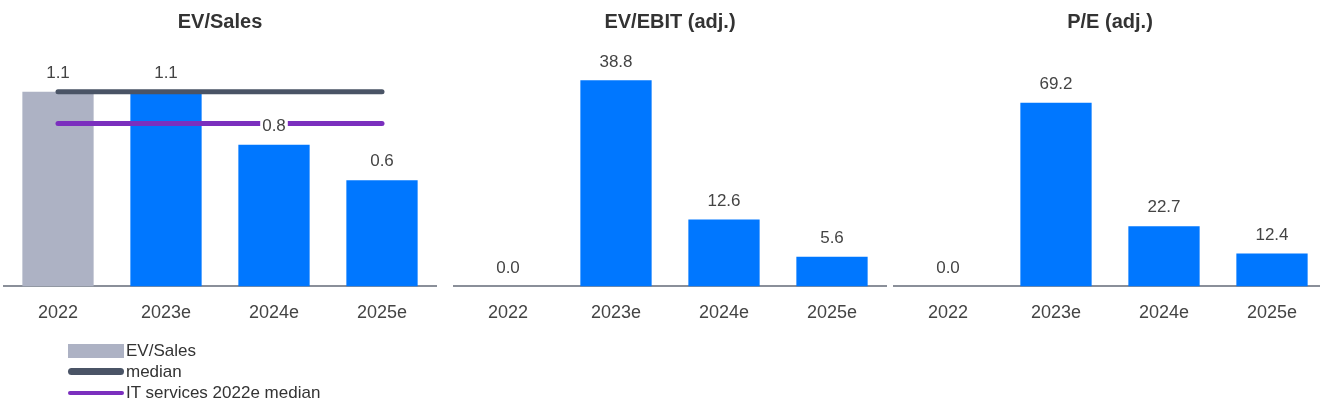 The height and width of the screenshot is (406, 1320). Describe the element at coordinates (274, 125) in the screenshot. I see `data-label: 0.8` at that location.